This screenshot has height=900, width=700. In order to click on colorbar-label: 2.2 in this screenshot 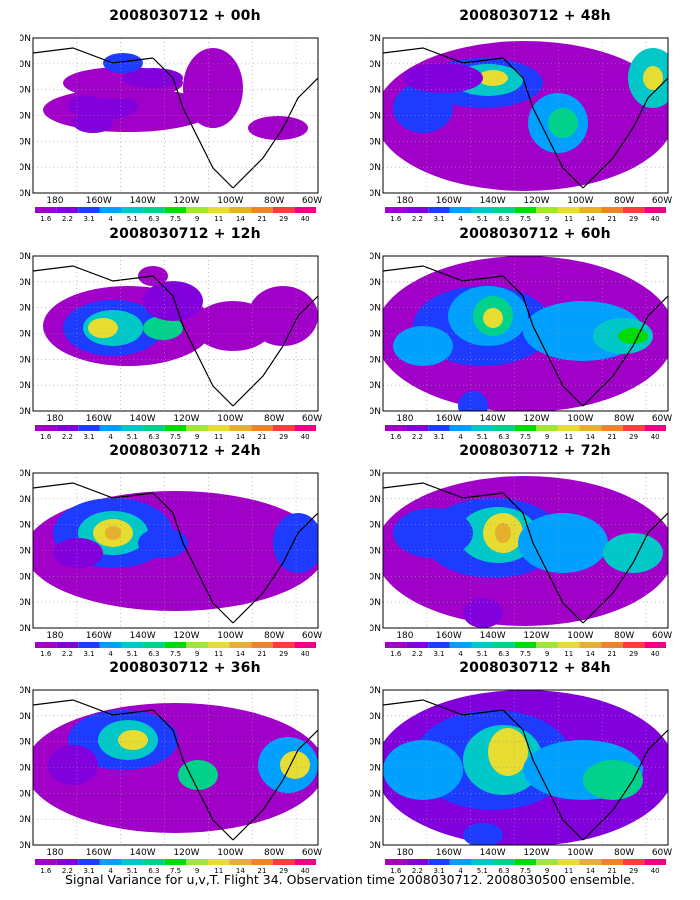, I will do `click(67, 871)`.